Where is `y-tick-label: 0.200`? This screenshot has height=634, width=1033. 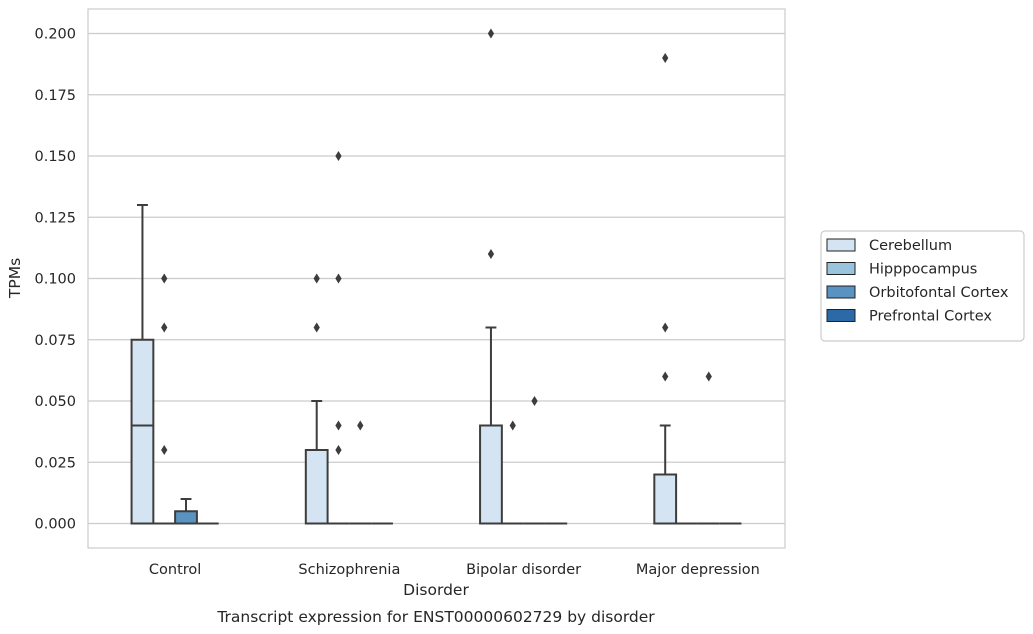 y-tick-label: 0.200 is located at coordinates (55, 35).